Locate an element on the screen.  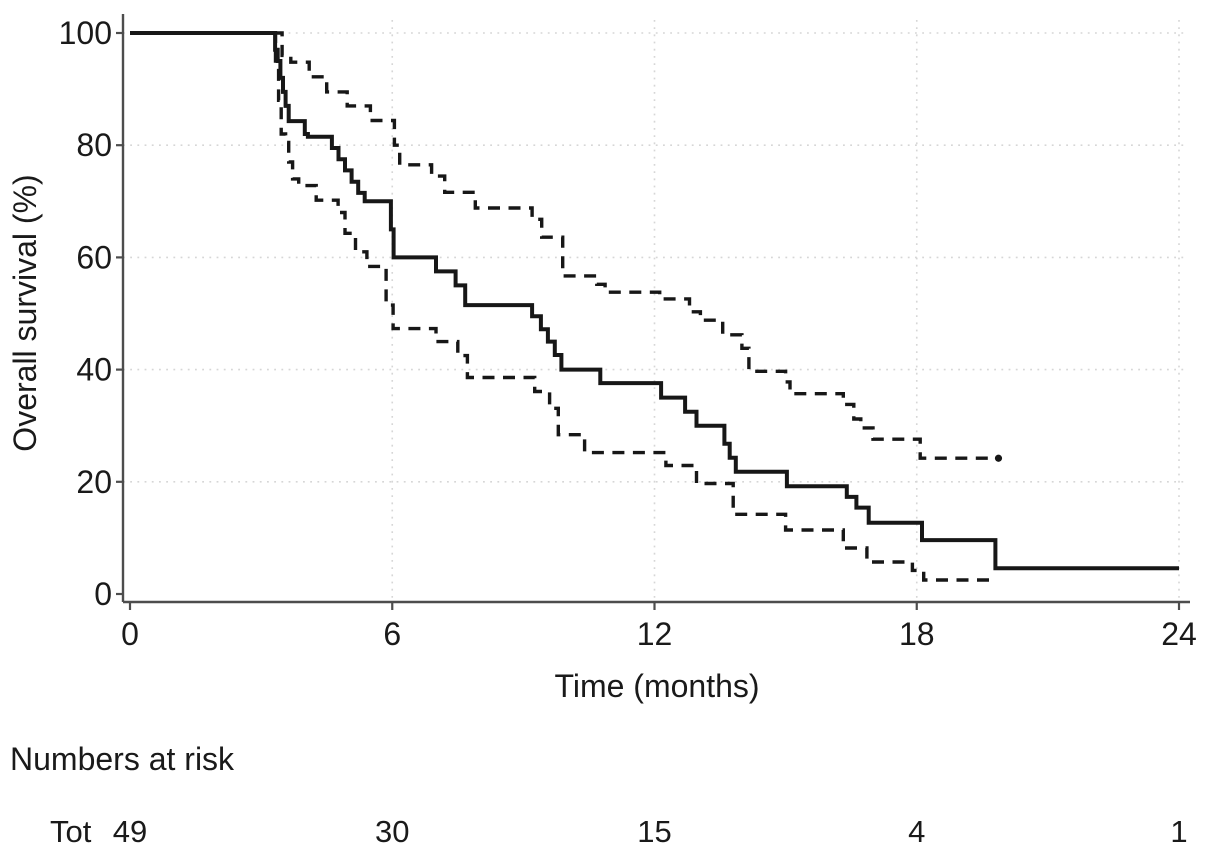
x-tick-label: 12 is located at coordinates (655, 634).